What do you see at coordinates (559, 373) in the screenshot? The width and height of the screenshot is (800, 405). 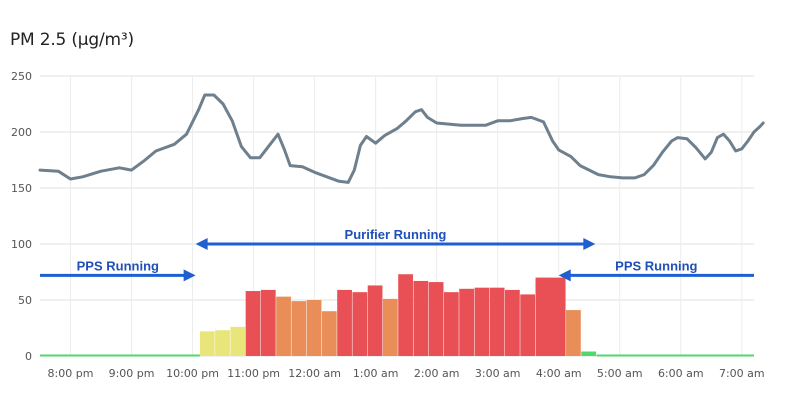 I see `x-tick-label: 4:00 am` at bounding box center [559, 373].